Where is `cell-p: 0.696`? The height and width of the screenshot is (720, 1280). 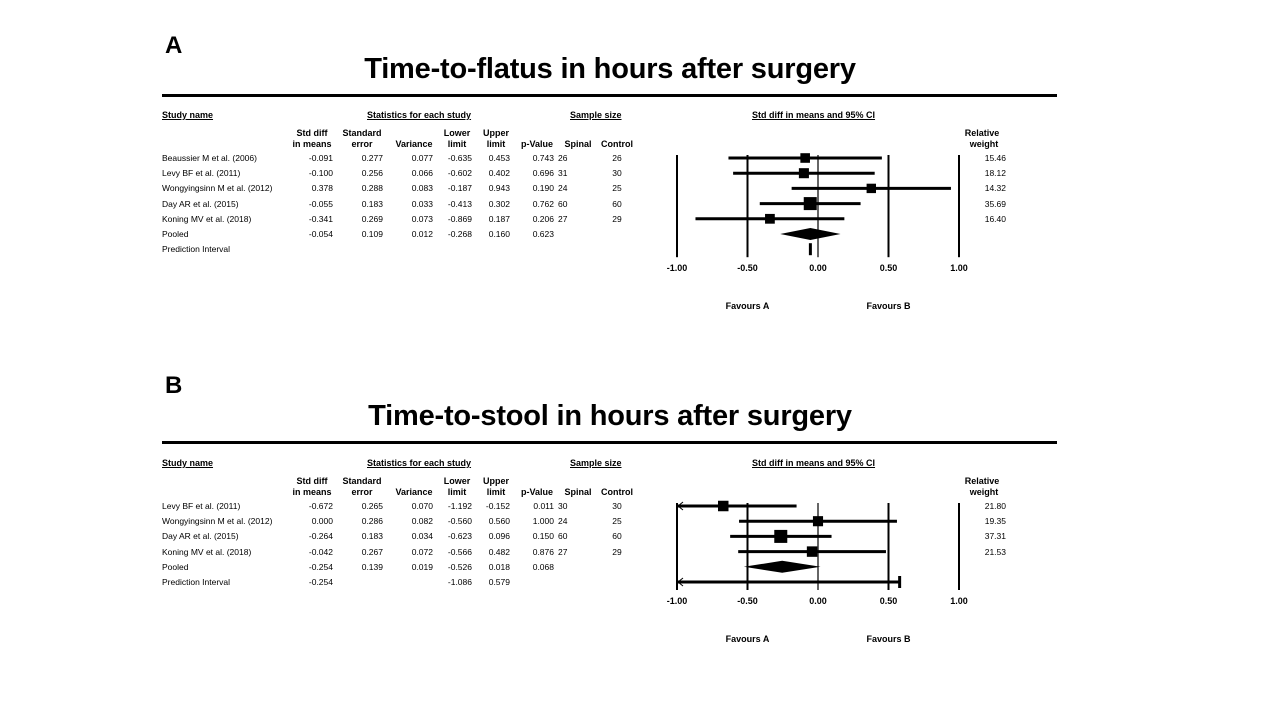 cell-p: 0.696 is located at coordinates (543, 173).